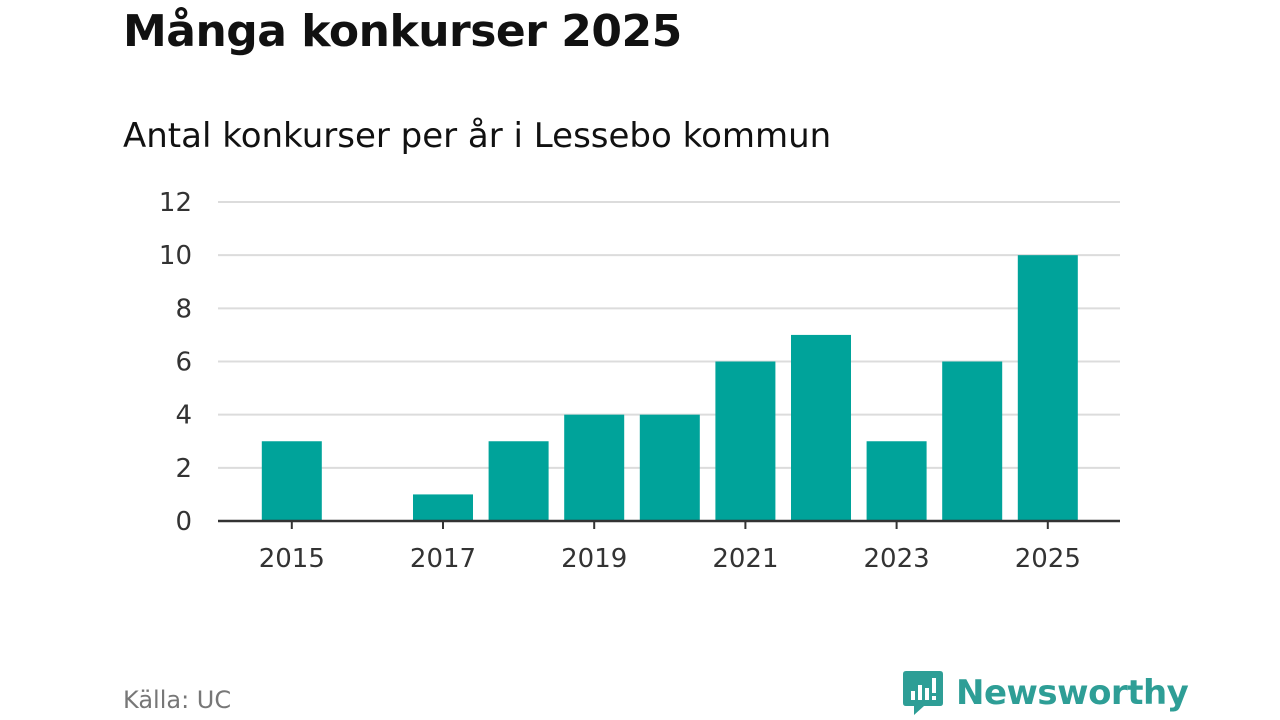 The image size is (1280, 720). What do you see at coordinates (175, 203) in the screenshot?
I see `y-tick-label: 12` at bounding box center [175, 203].